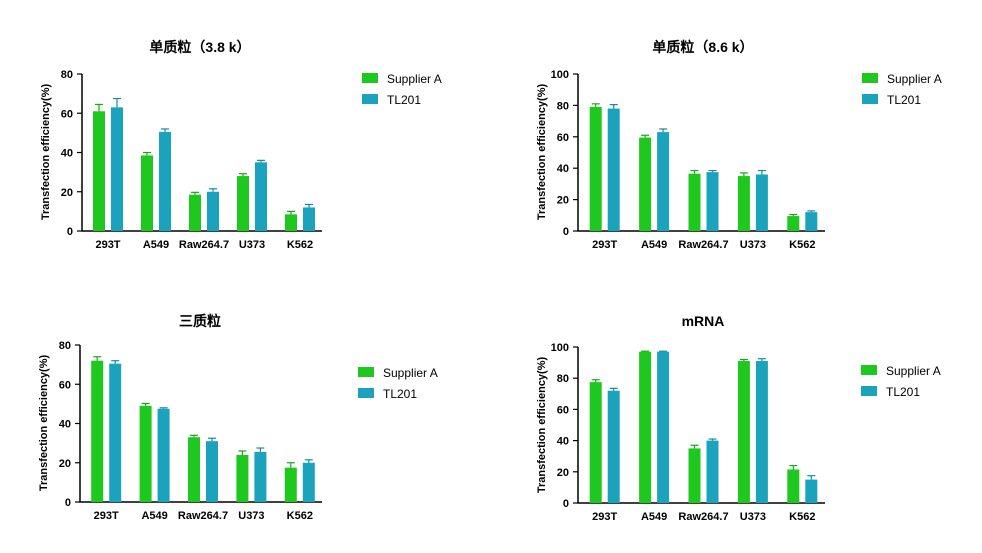  Describe the element at coordinates (200, 321) in the screenshot. I see `chart-title: 三质粒` at that location.